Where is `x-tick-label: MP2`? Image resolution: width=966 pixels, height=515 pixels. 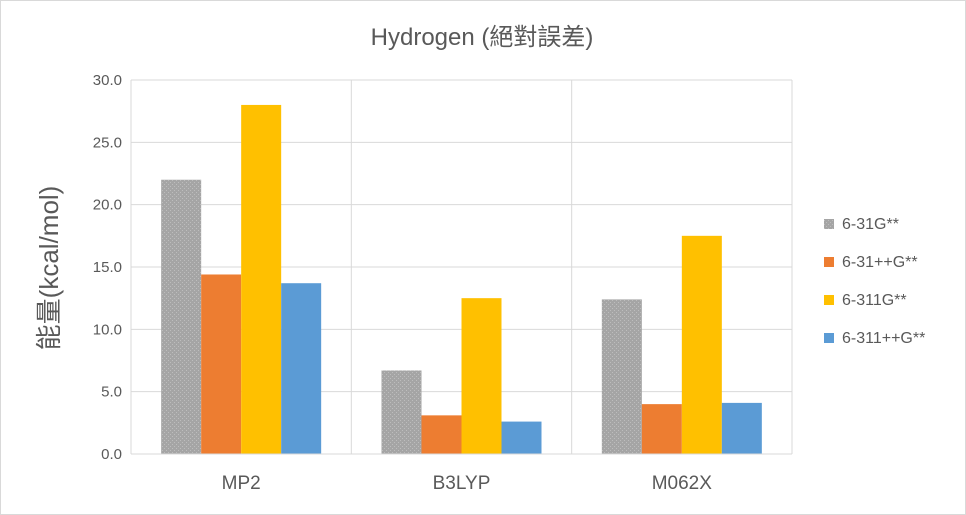
x-tick-label: MP2 is located at coordinates (241, 483).